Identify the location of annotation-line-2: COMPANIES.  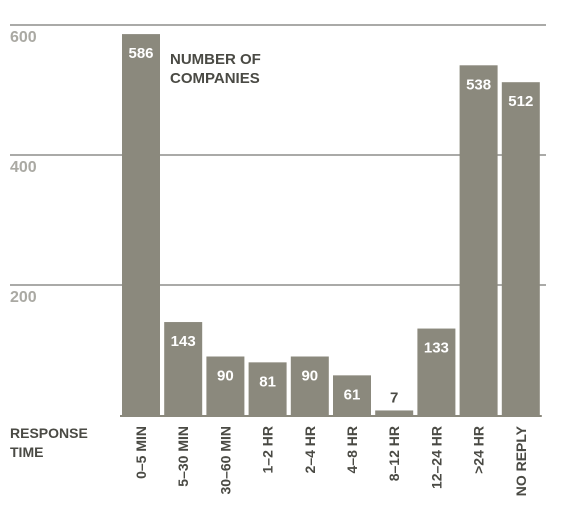
(215, 78).